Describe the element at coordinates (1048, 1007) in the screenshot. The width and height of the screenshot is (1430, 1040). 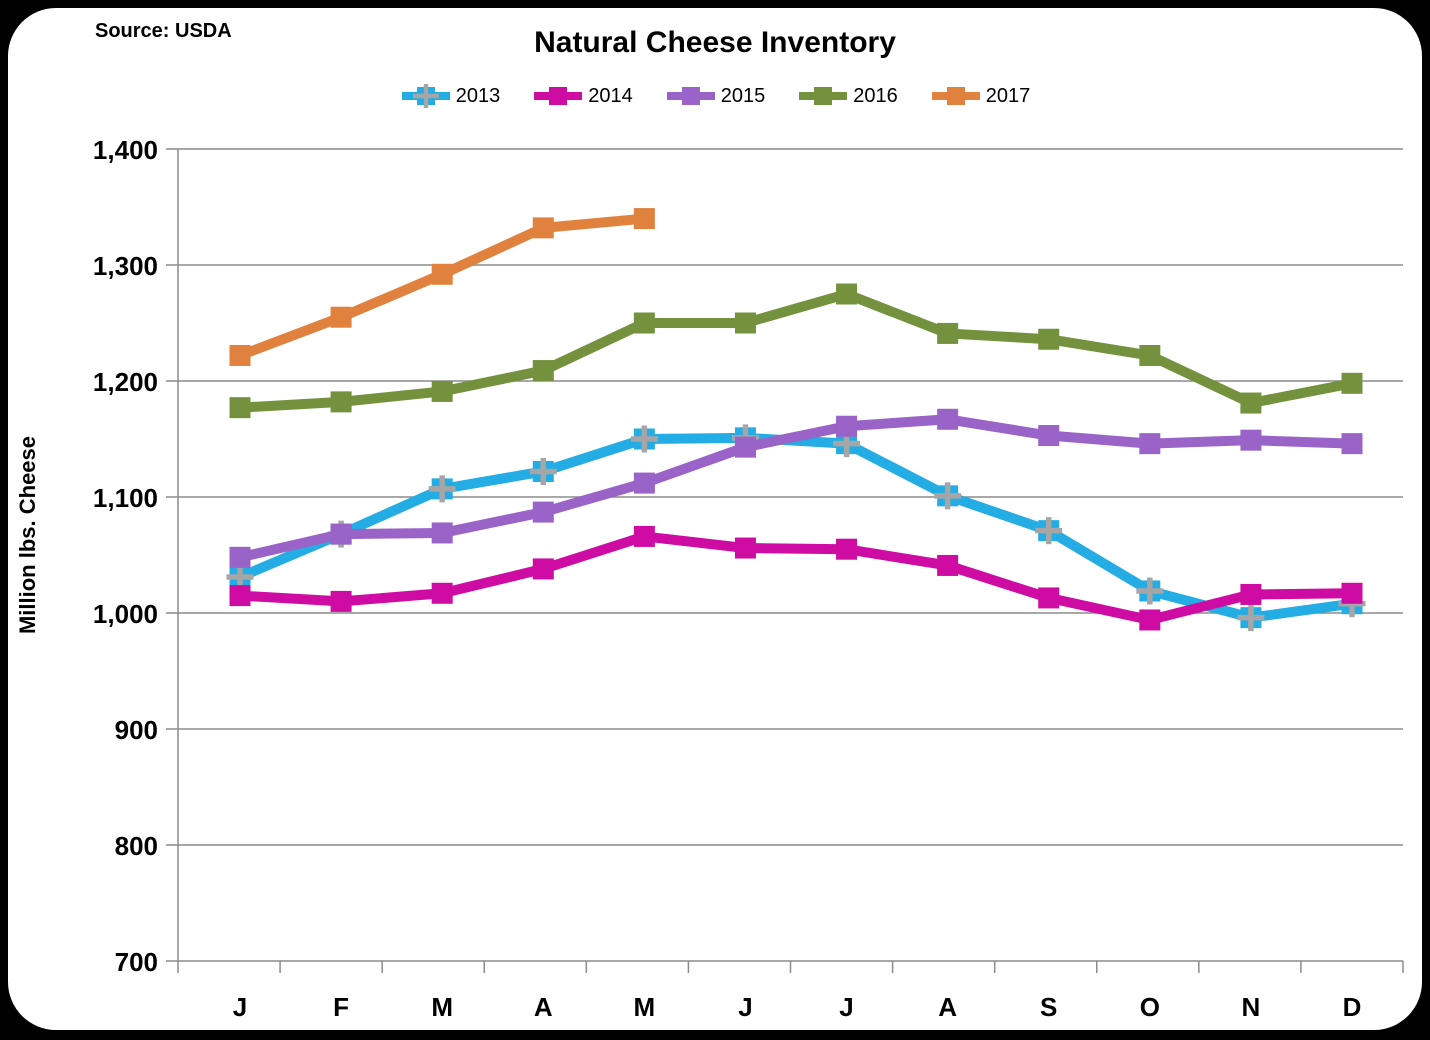
I see `x-tick-label: S` at that location.